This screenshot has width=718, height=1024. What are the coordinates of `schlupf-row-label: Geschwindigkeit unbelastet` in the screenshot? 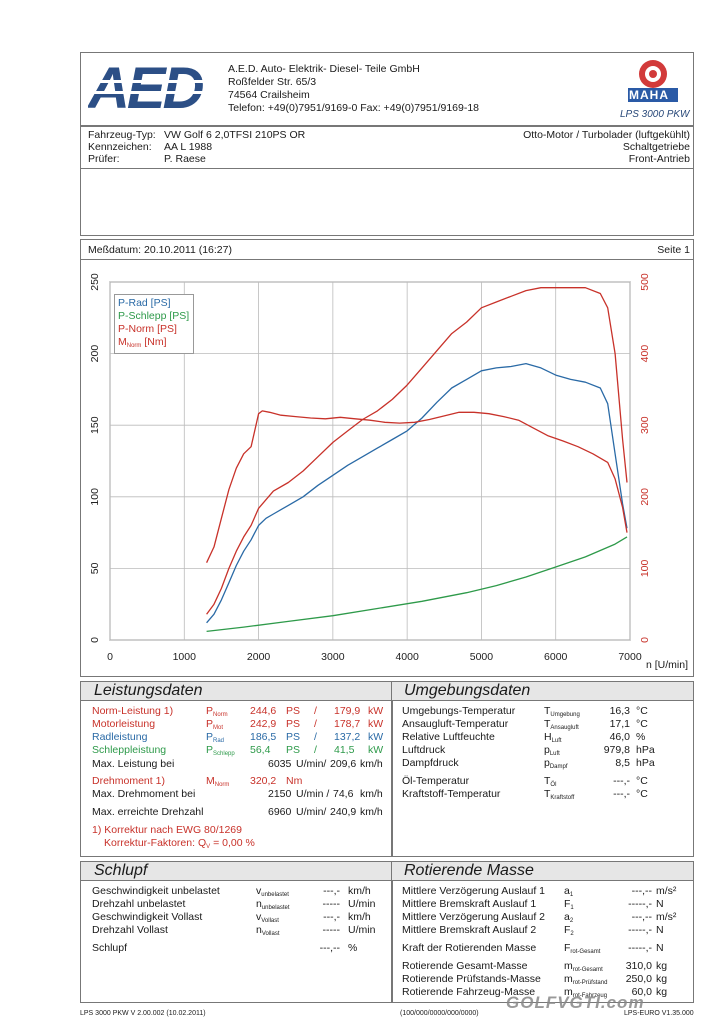 It's located at (156, 891).